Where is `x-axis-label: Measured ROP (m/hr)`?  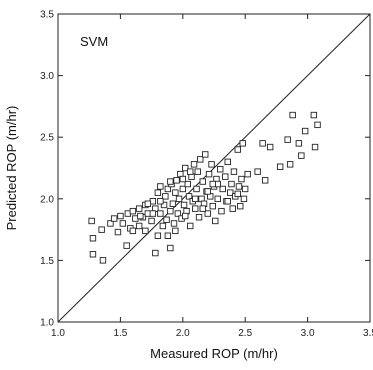 x-axis-label: Measured ROP (m/hr) is located at coordinates (214, 353).